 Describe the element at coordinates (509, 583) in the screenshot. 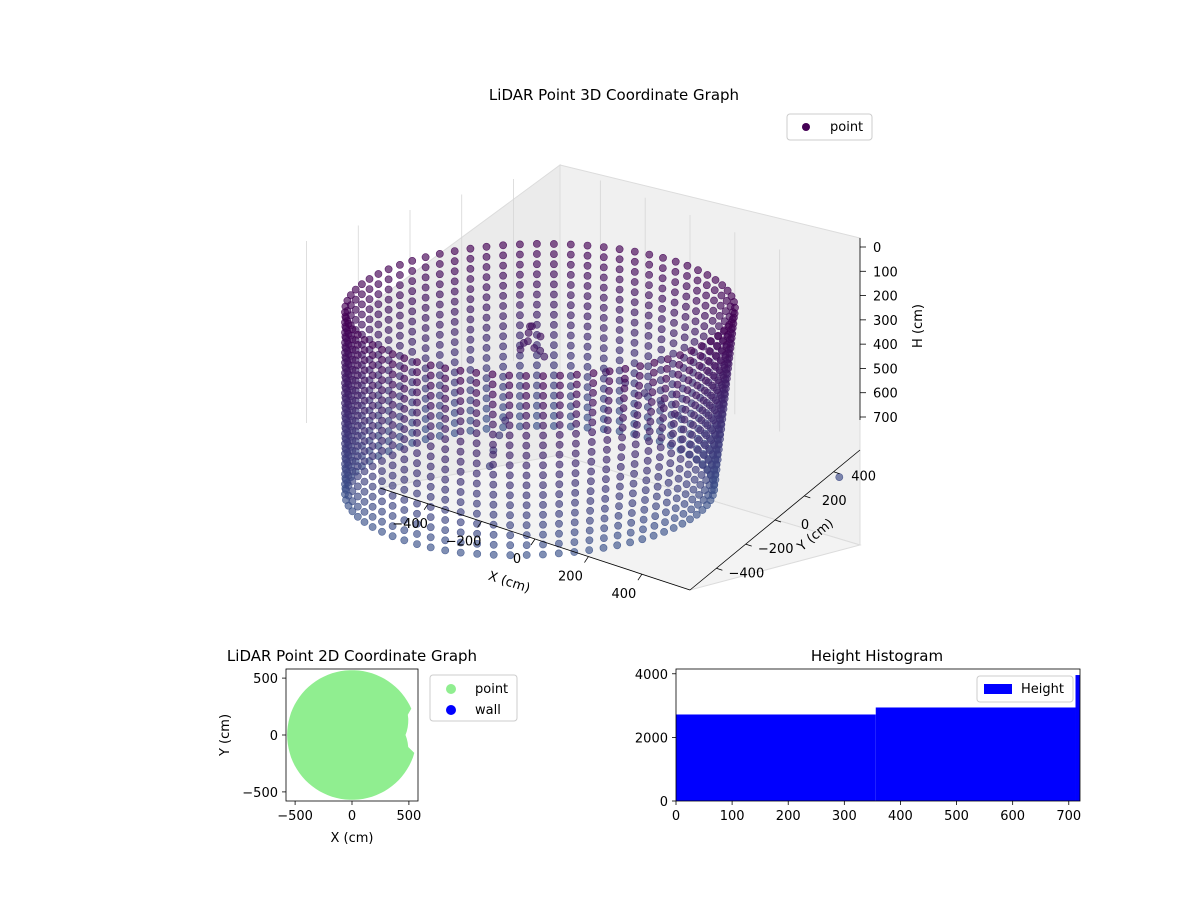

I see `x-axis-label: X (cm)` at that location.